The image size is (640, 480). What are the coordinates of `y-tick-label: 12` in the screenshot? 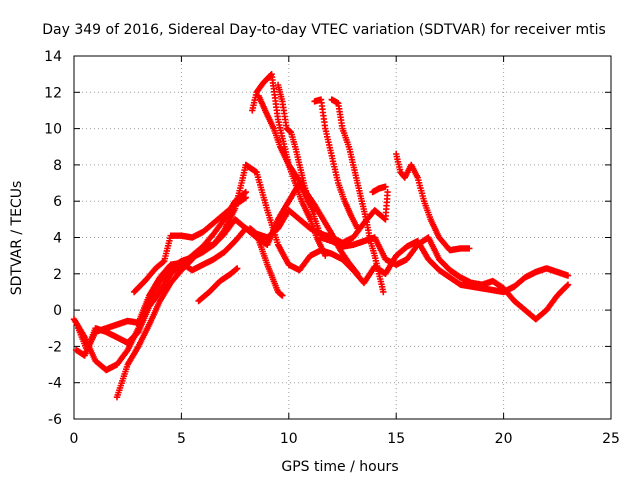 It's located at (53, 93).